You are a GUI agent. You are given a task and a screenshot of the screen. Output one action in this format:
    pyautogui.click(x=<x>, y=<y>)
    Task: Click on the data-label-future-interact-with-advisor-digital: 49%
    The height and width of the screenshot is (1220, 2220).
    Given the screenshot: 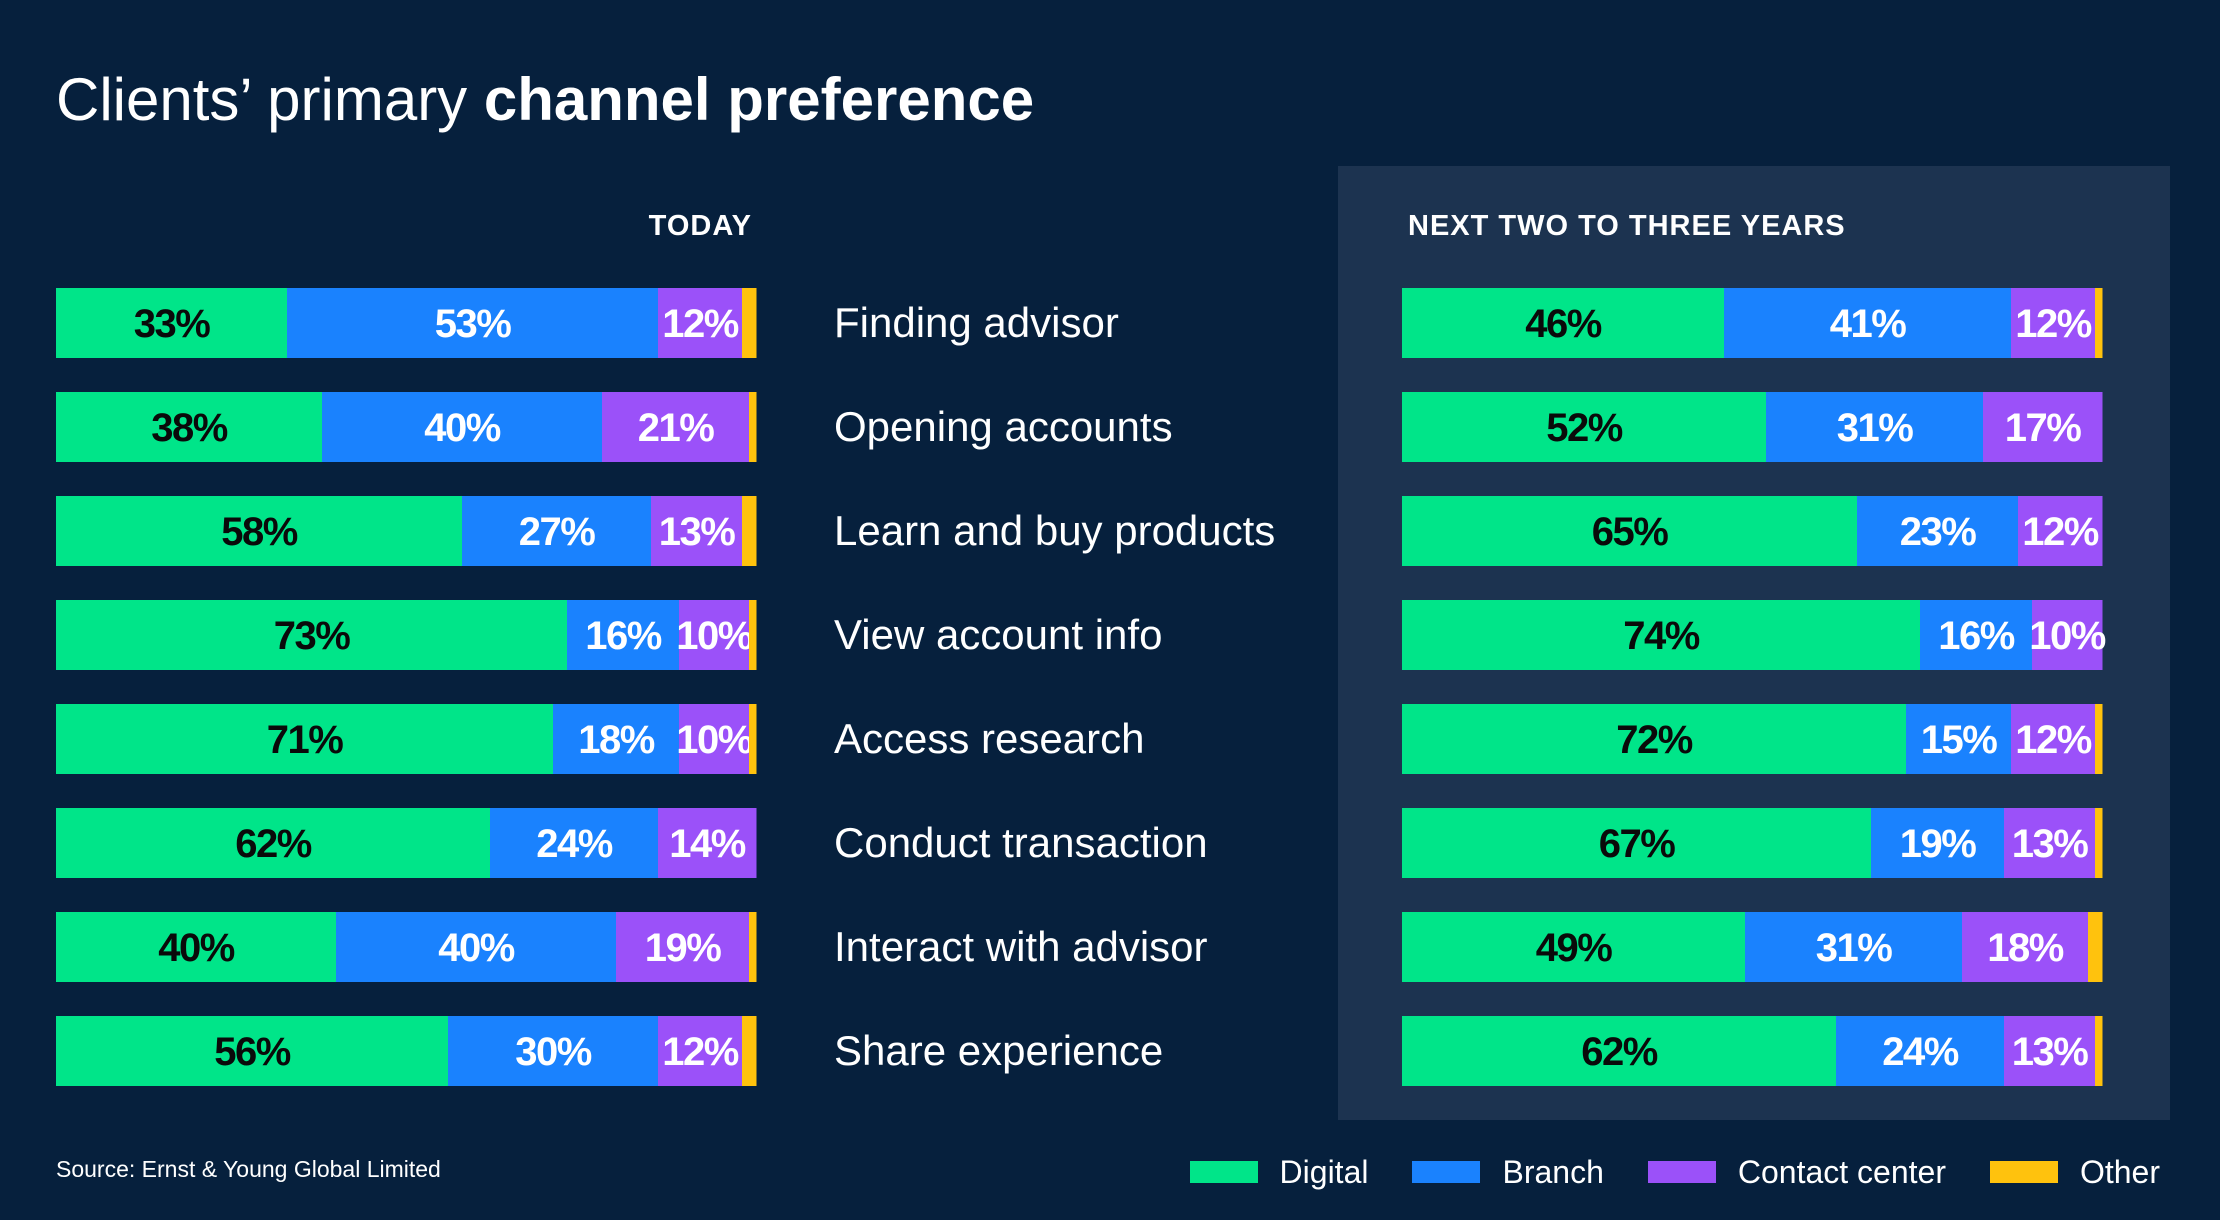 What is the action you would take?
    pyautogui.click(x=1574, y=948)
    